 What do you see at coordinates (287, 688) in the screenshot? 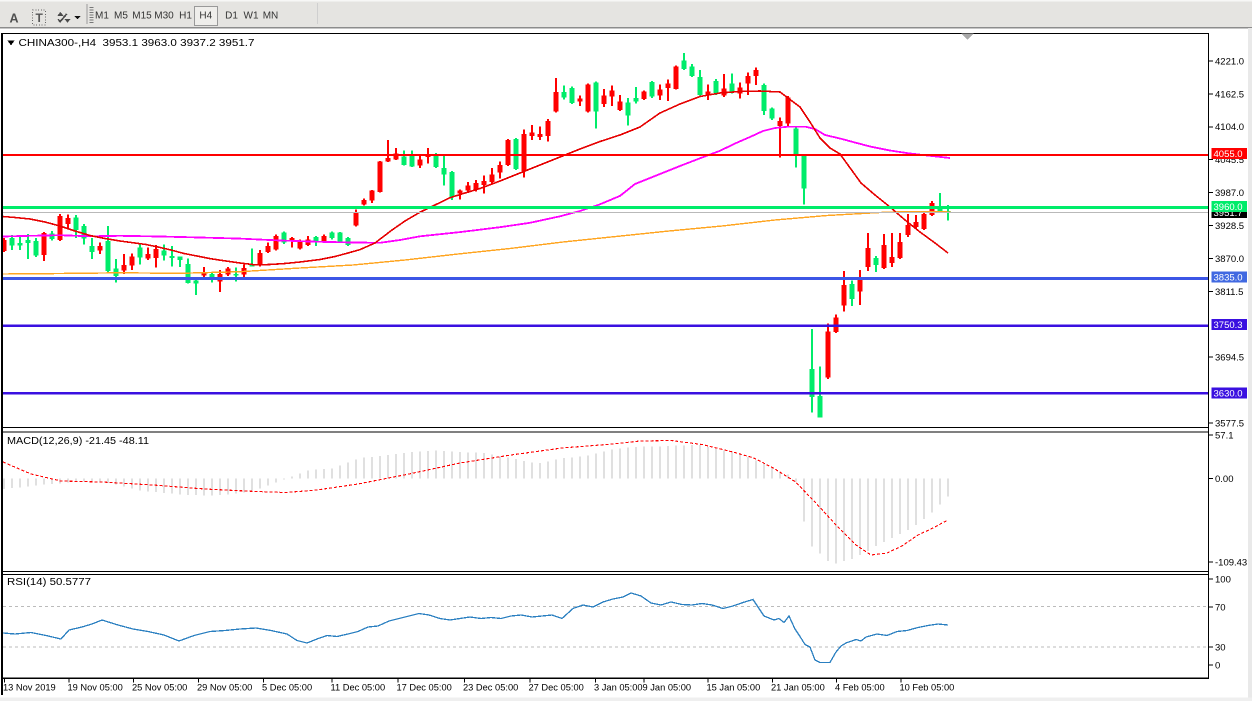
I see `svg-text: 5 Dec 05:00` at bounding box center [287, 688].